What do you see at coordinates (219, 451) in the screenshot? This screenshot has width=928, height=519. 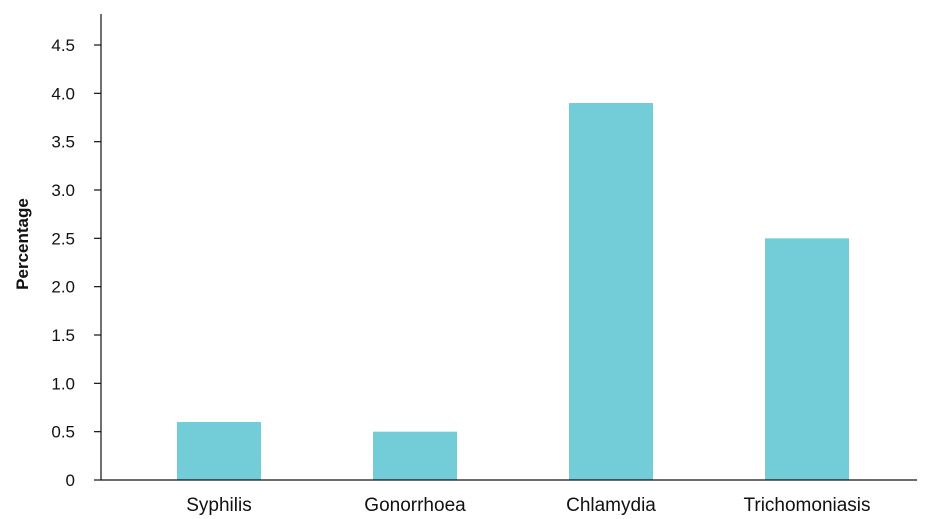 I see `bar-syphilis` at bounding box center [219, 451].